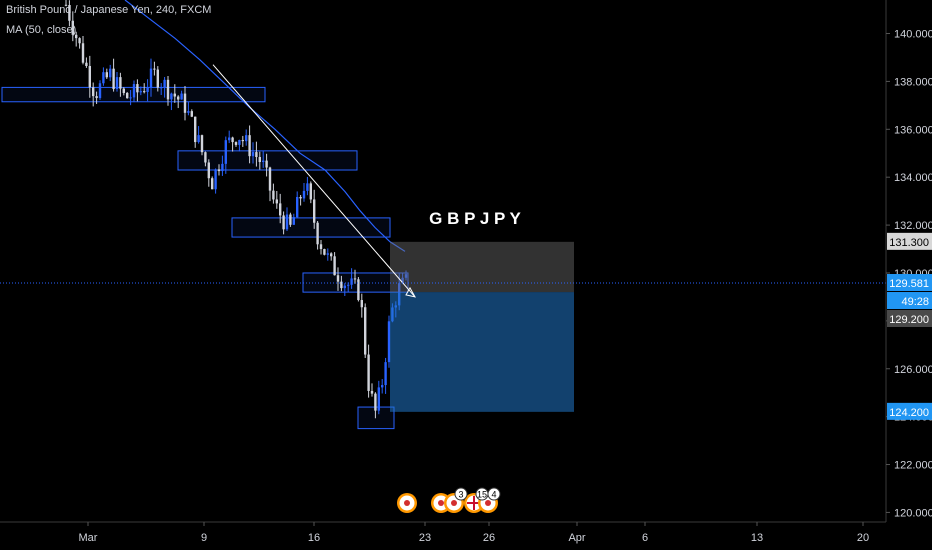 Image resolution: width=932 pixels, height=550 pixels. I want to click on time-tick-label: 23, so click(425, 538).